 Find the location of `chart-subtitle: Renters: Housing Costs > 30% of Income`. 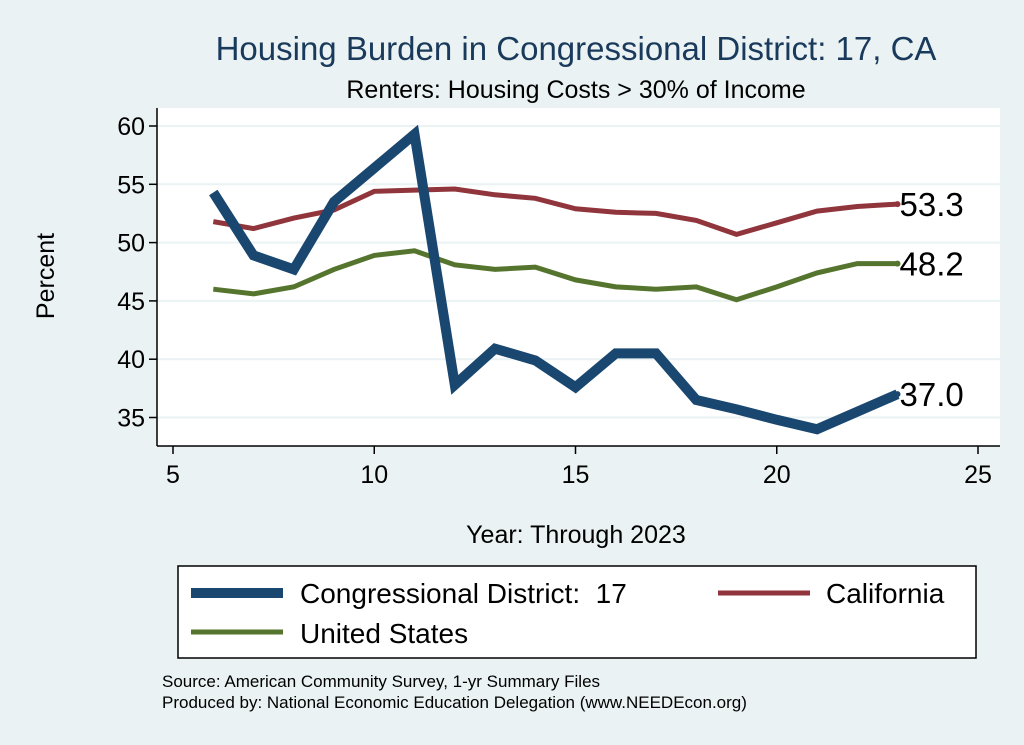

chart-subtitle: Renters: Housing Costs > 30% of Income is located at coordinates (575, 90).